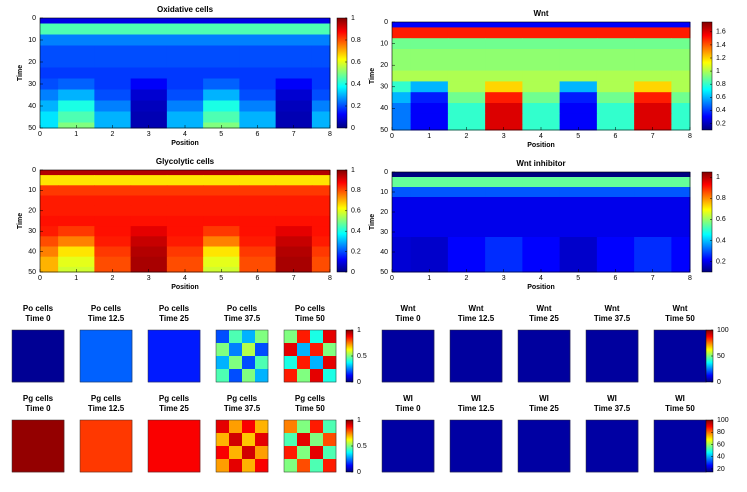 The height and width of the screenshot is (492, 747). I want to click on panel-title: Po cells, so click(310, 308).